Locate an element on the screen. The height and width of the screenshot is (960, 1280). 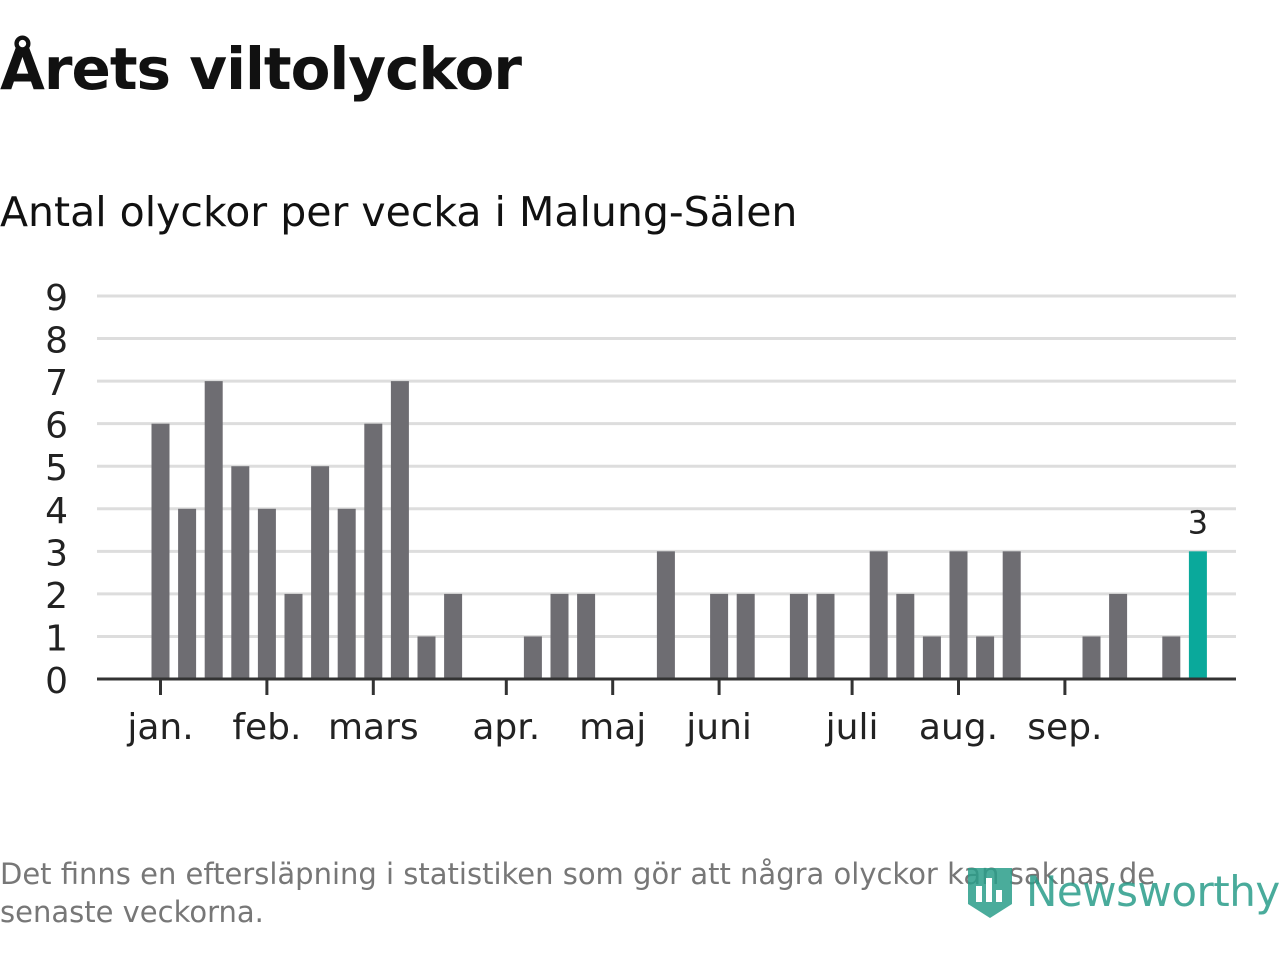
y-tick-label: 2 is located at coordinates (56, 596).